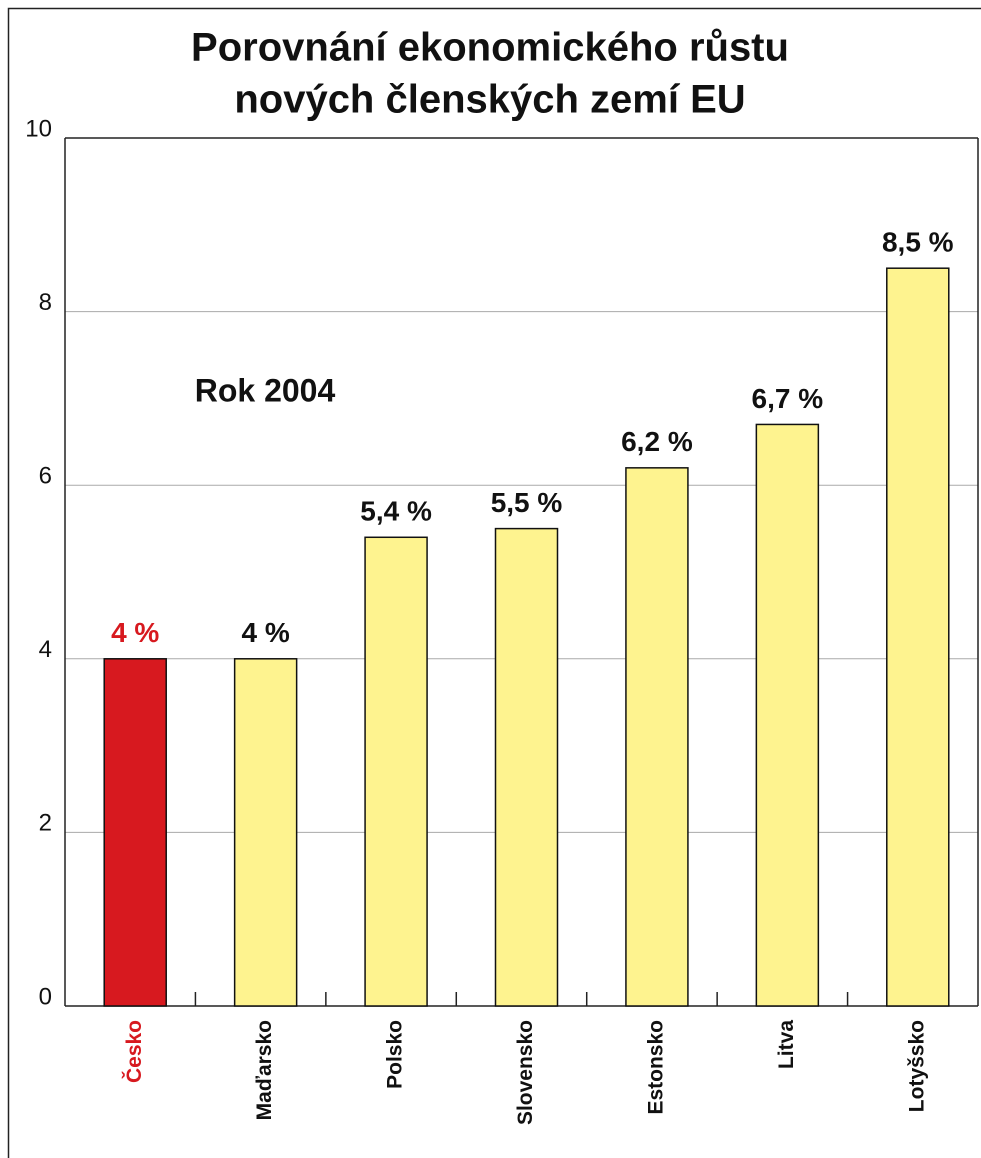  Describe the element at coordinates (655, 1067) in the screenshot. I see `x-tick-label: Estonsko` at that location.